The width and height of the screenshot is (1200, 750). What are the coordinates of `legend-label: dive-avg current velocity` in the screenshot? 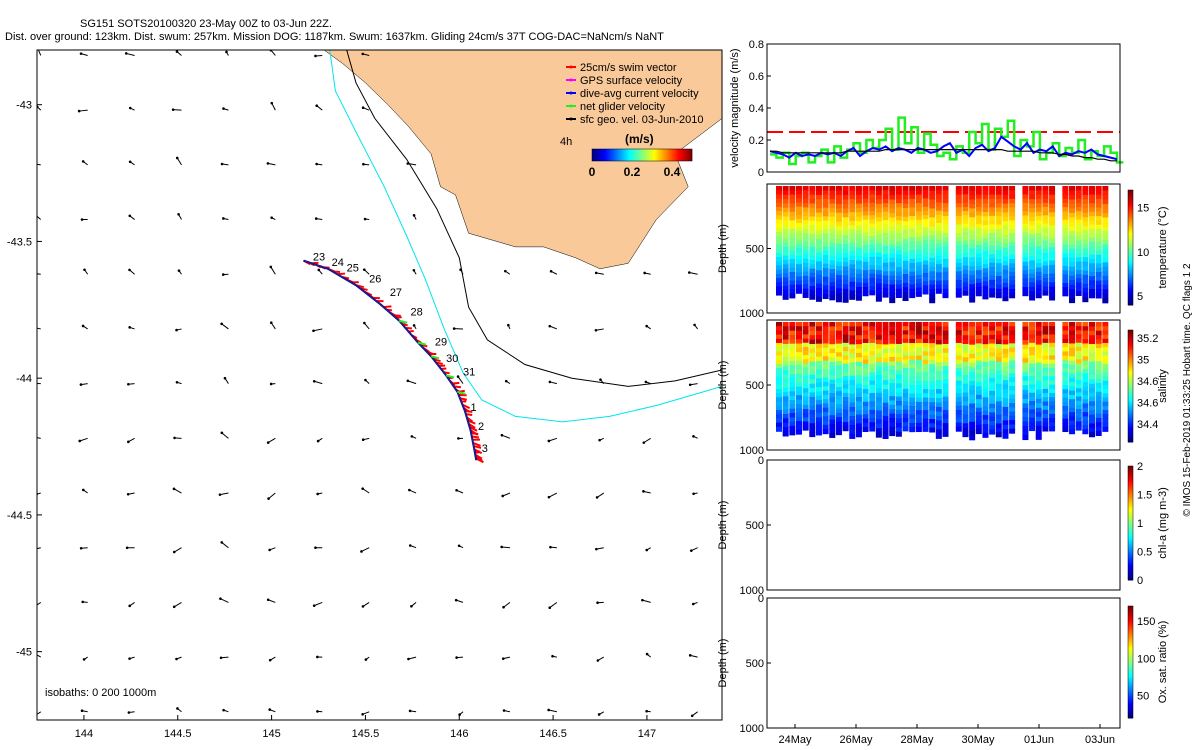 It's located at (639, 94).